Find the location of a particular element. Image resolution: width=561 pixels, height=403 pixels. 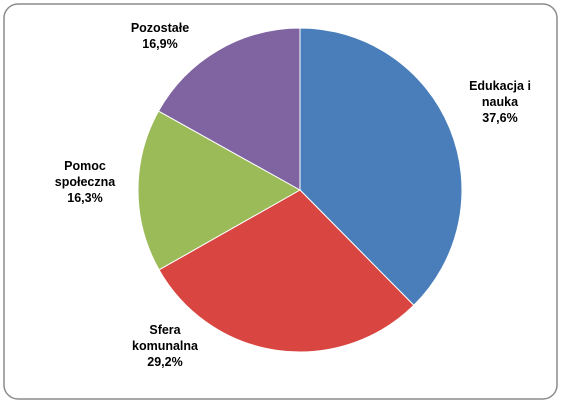

slice-label: Sfera komunalna 29,2% is located at coordinates (165, 346).